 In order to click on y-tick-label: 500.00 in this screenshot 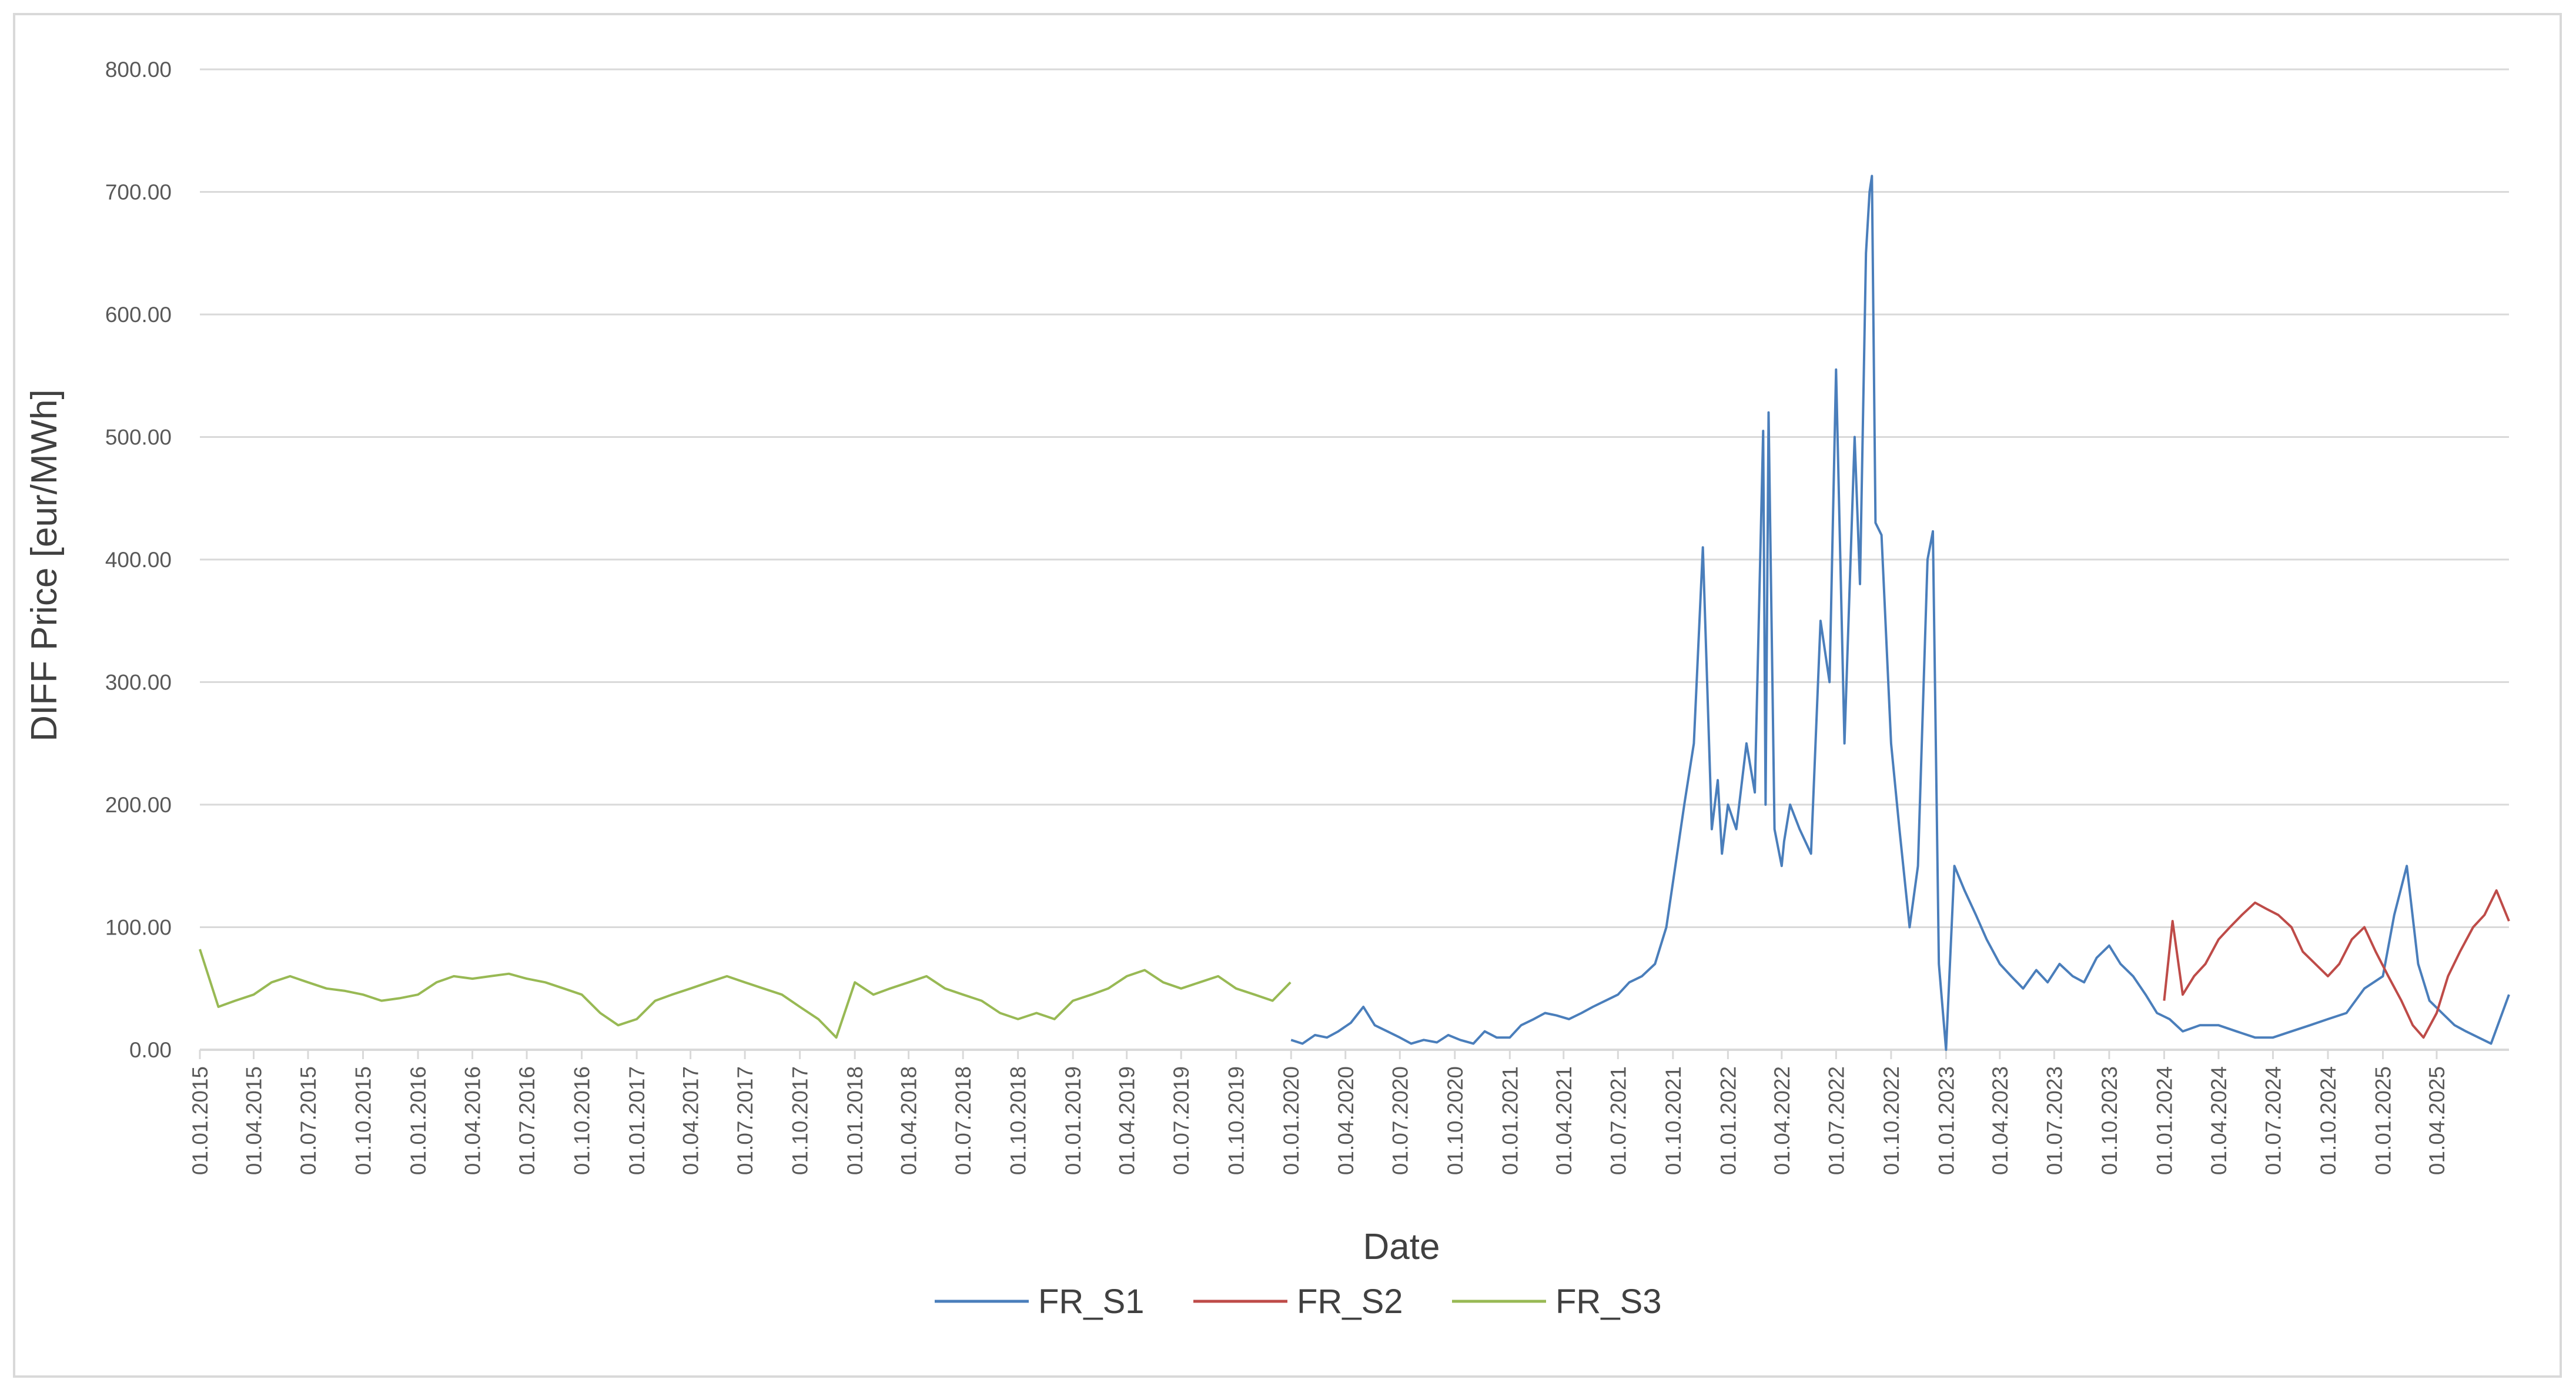, I will do `click(138, 438)`.